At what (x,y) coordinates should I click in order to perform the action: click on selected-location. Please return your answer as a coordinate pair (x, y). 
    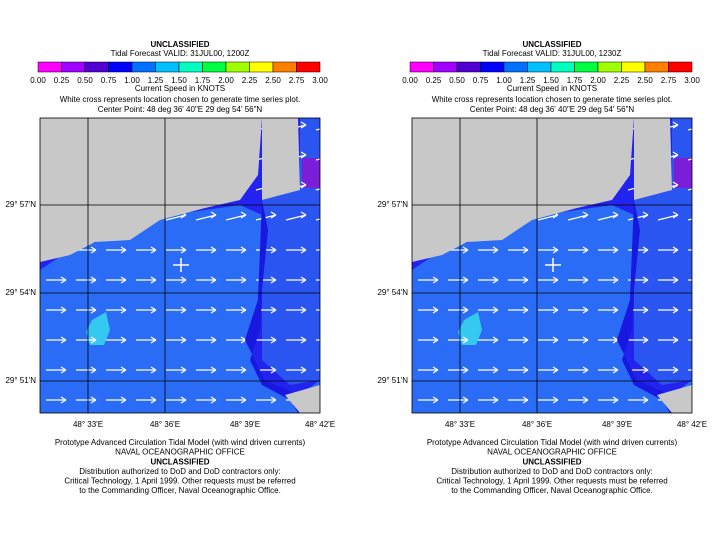
    Looking at the image, I should click on (553, 265).